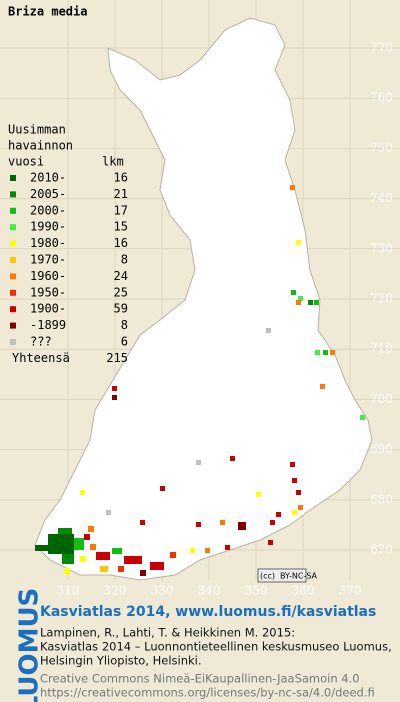 Image resolution: width=400 pixels, height=702 pixels. What do you see at coordinates (48, 309) in the screenshot?
I see `legend-label: 1900-` at bounding box center [48, 309].